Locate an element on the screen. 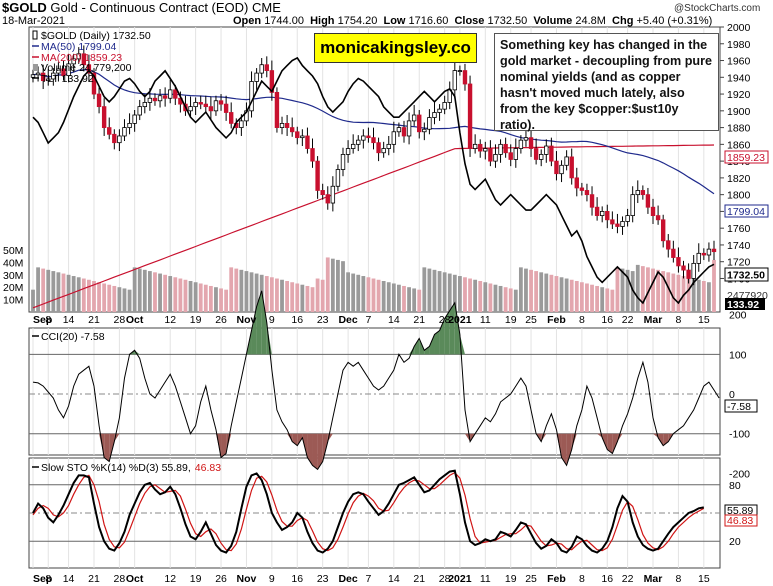 This screenshot has height=586, width=773. header-chg-label: Chg is located at coordinates (623, 21).